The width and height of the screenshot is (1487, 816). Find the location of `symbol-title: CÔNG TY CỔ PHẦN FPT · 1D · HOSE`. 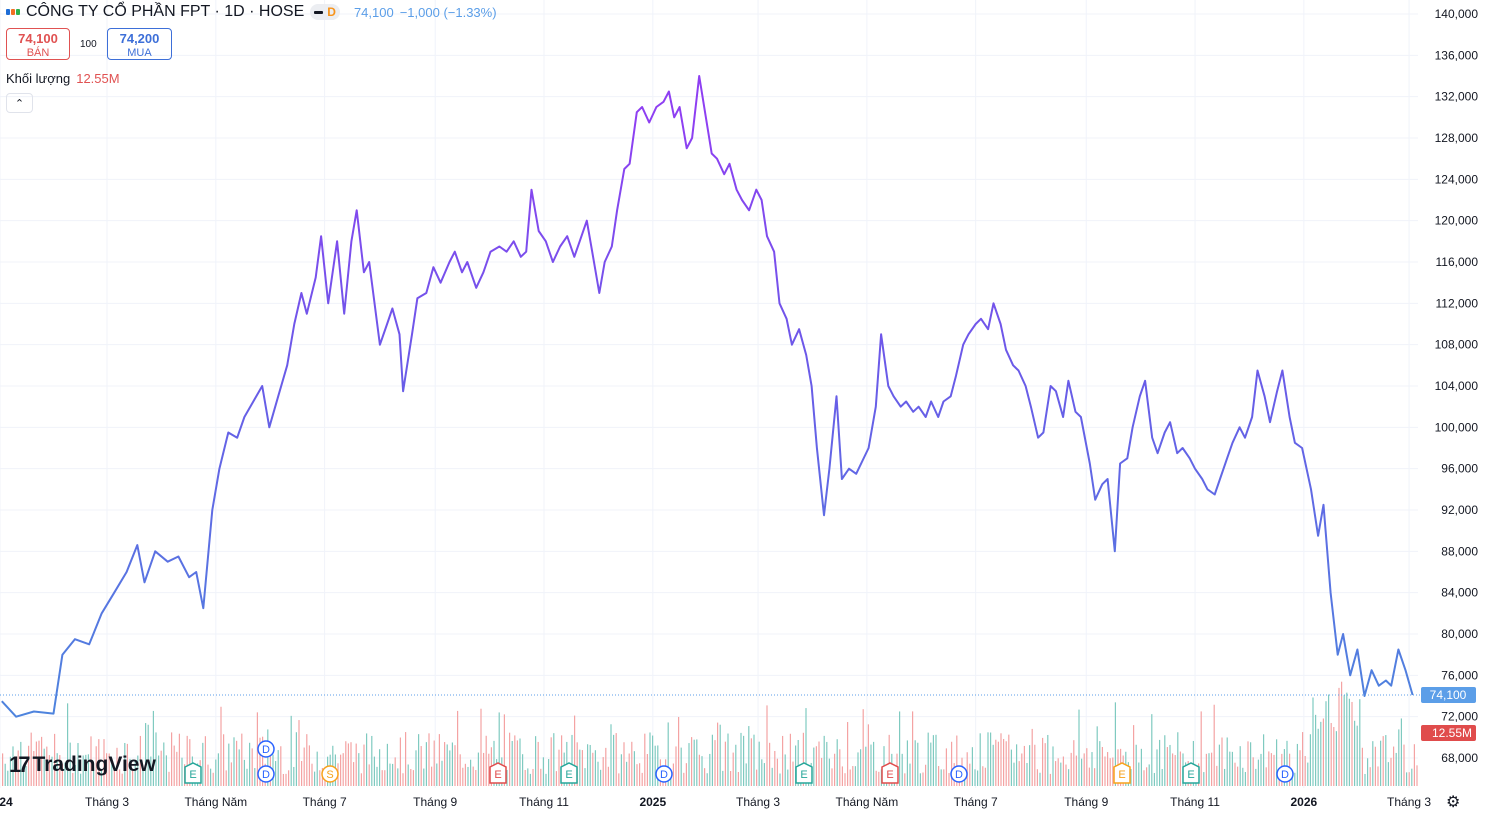

symbol-title: CÔNG TY CỔ PHẦN FPT · 1D · HOSE is located at coordinates (165, 11).